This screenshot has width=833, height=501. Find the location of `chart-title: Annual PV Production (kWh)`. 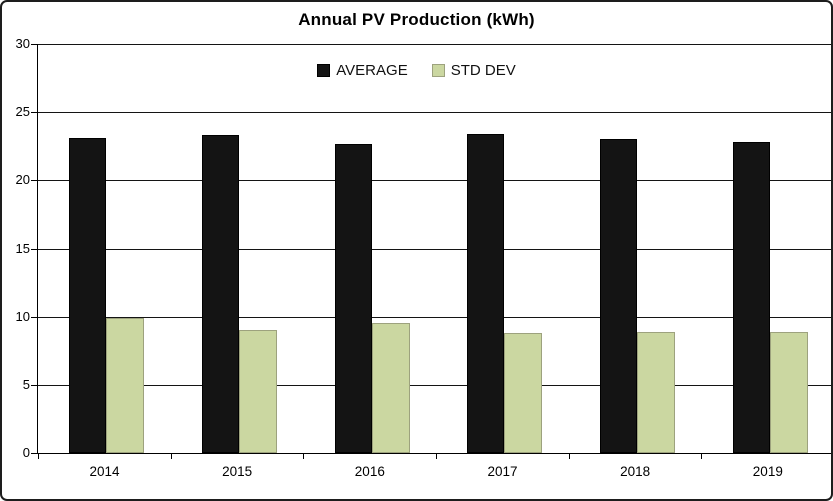

chart-title: Annual PV Production (kWh) is located at coordinates (416, 19).